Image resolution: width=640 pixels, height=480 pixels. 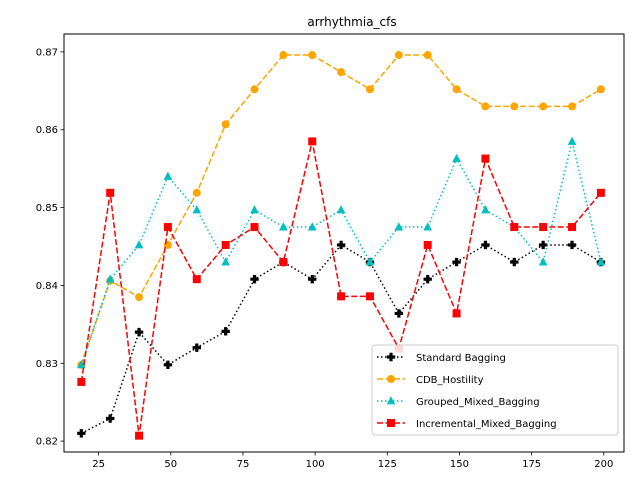 I want to click on x-tick-label: 25, so click(x=98, y=464).